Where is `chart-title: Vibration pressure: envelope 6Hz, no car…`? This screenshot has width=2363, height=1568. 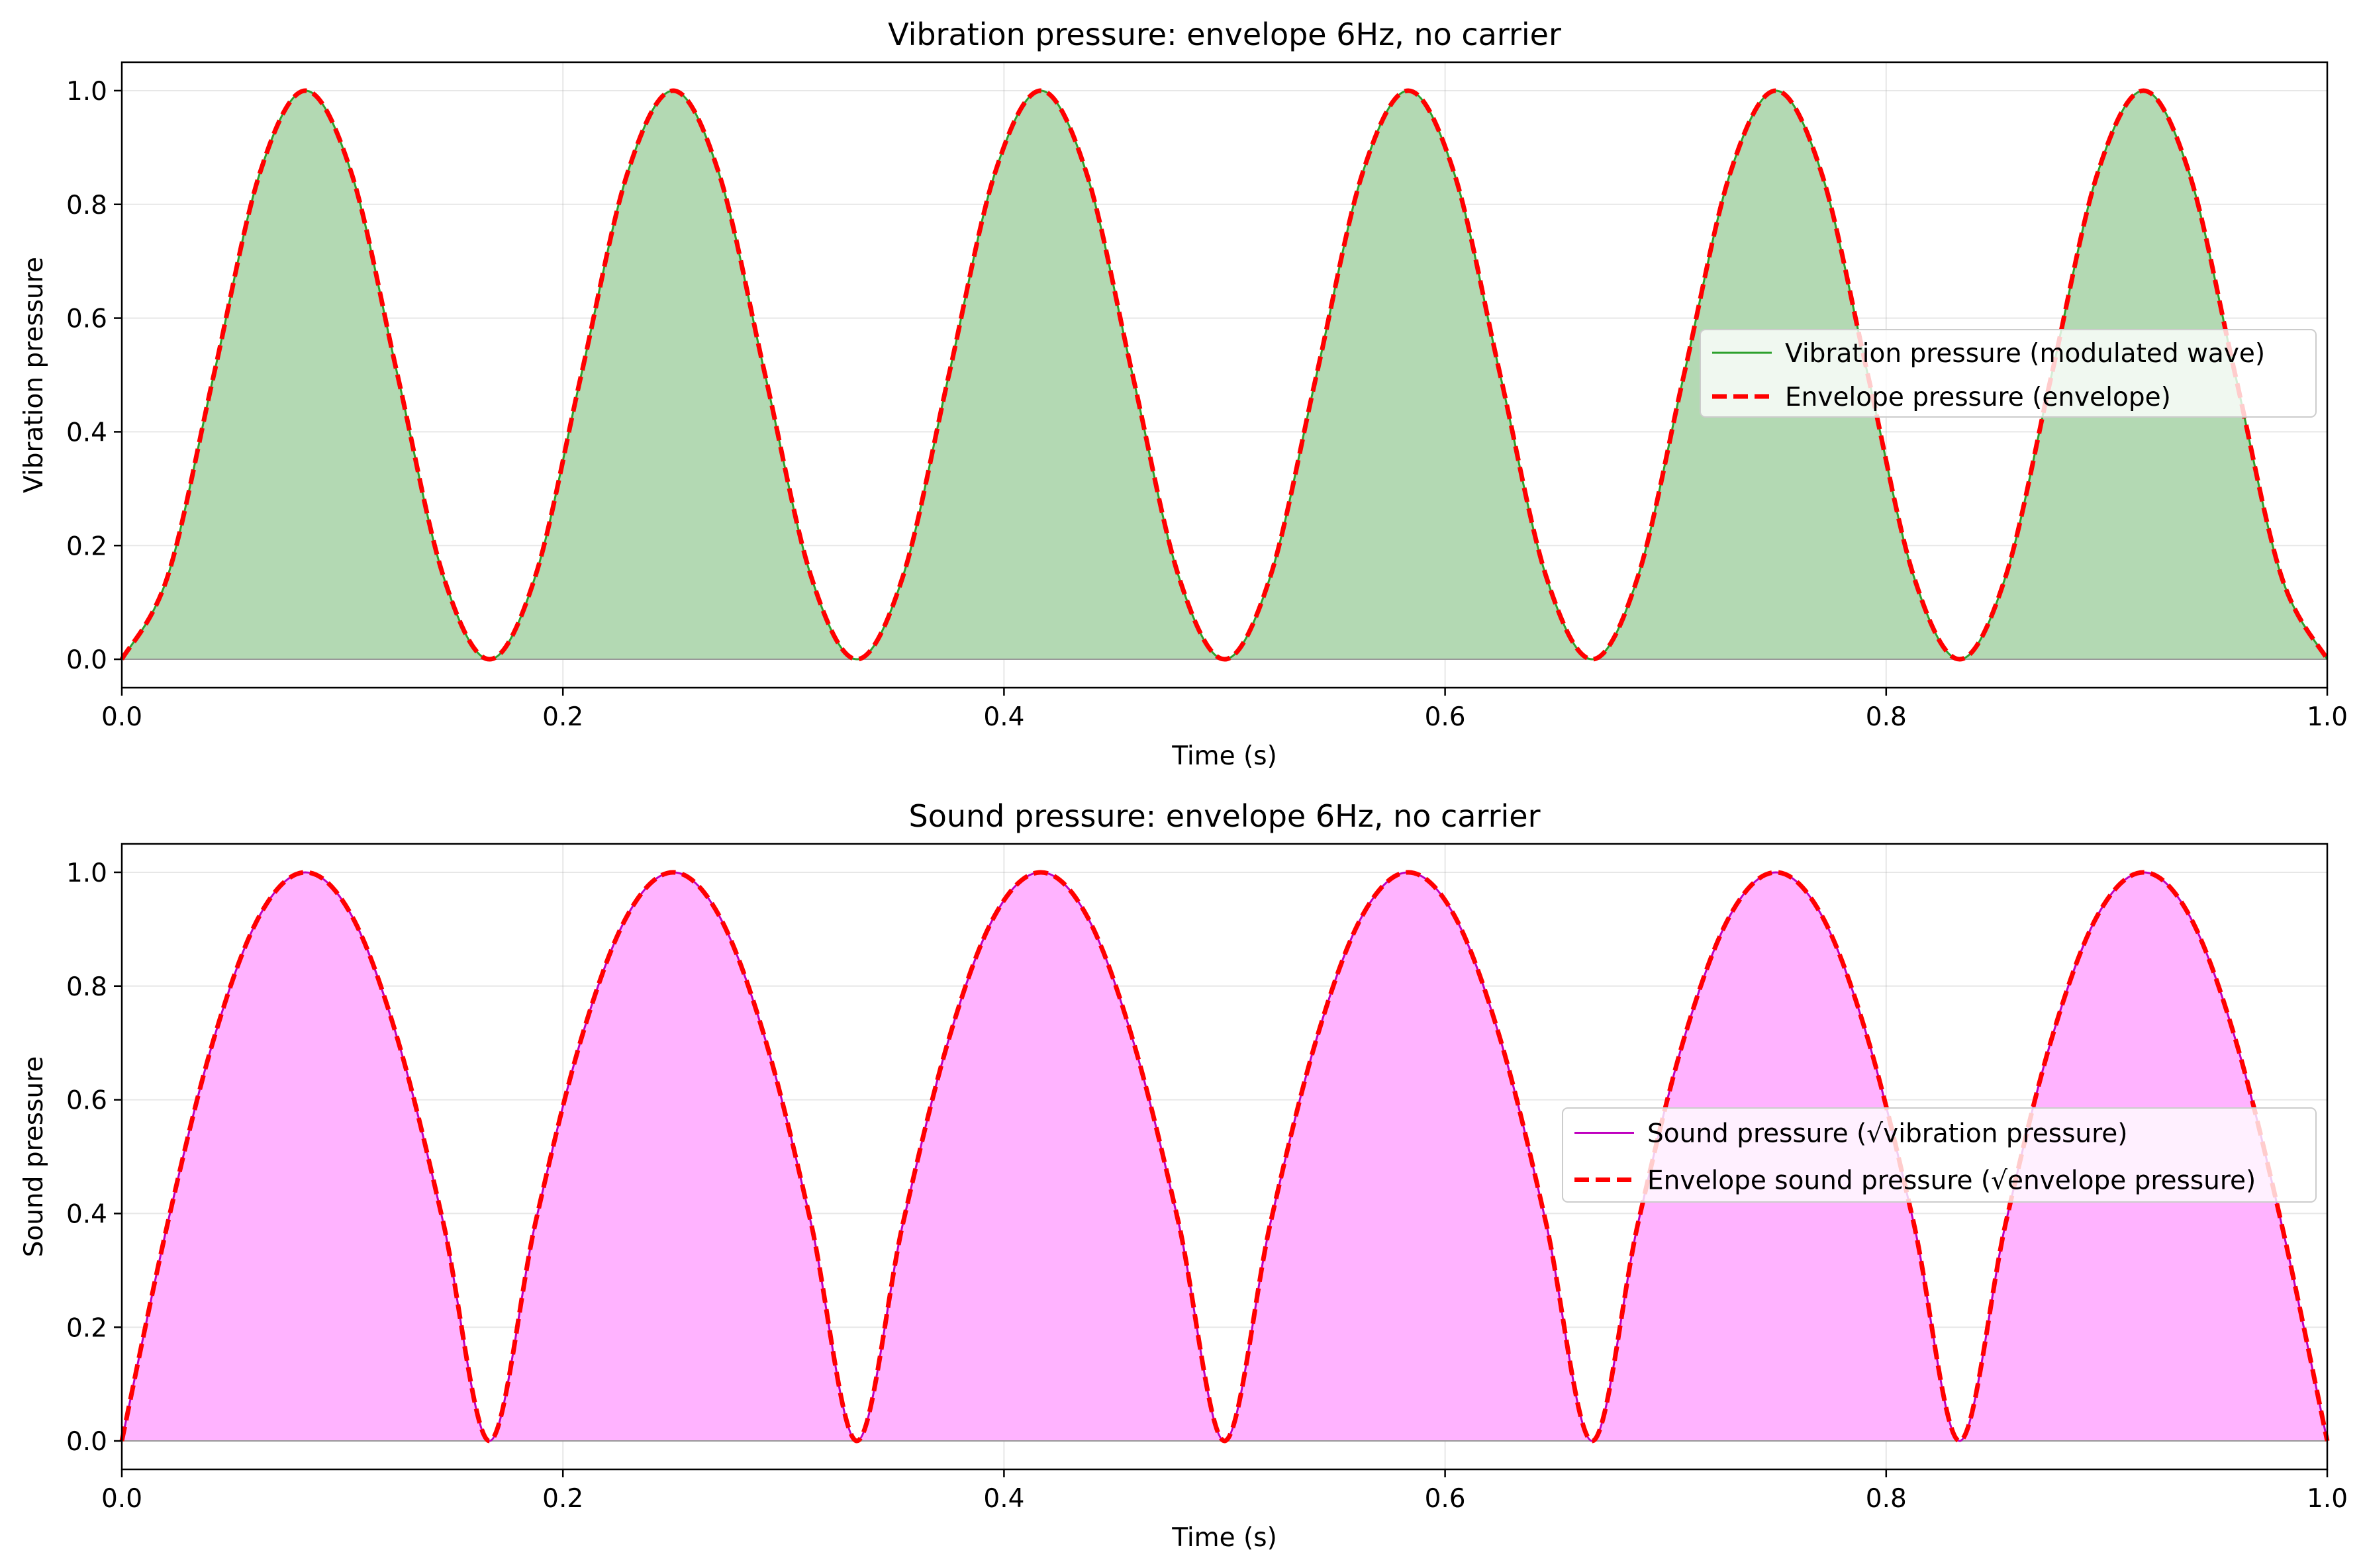
chart-title: Vibration pressure: envelope 6Hz, no car… is located at coordinates (1224, 34).